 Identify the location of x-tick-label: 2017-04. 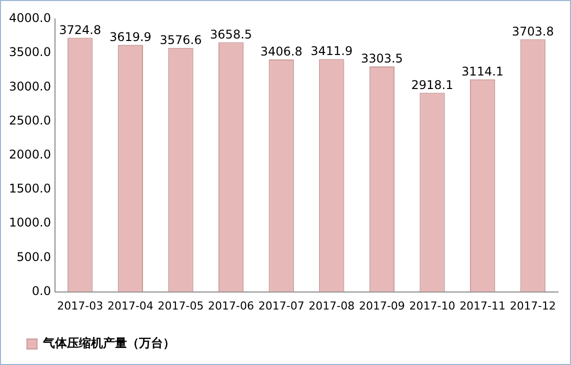
(130, 305).